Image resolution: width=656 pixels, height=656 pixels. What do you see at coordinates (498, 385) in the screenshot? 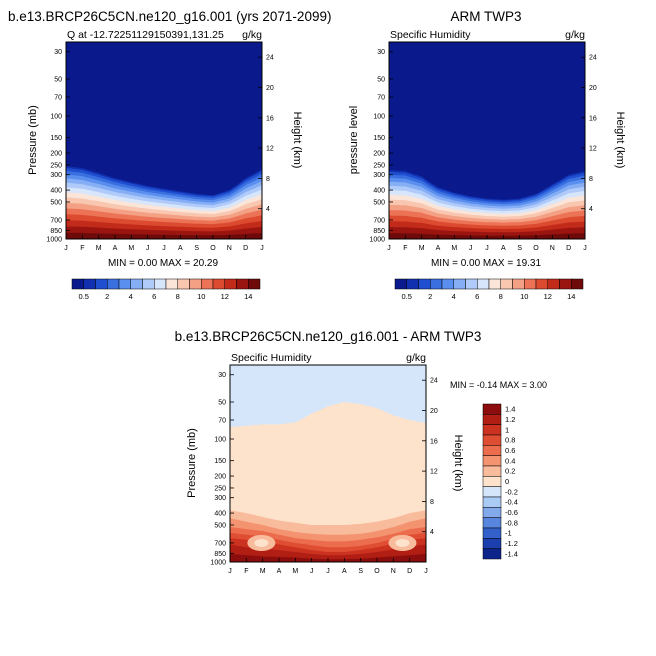
I see `panel3-min-max: MIN = -0.14 MAX = 3.00` at bounding box center [498, 385].